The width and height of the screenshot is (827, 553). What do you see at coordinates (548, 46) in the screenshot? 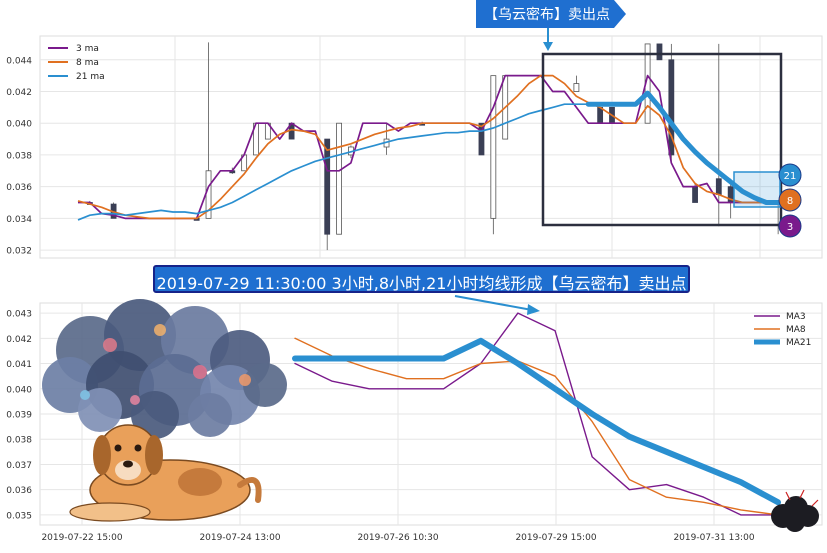
I see `flag-pointer-icon` at bounding box center [548, 46].